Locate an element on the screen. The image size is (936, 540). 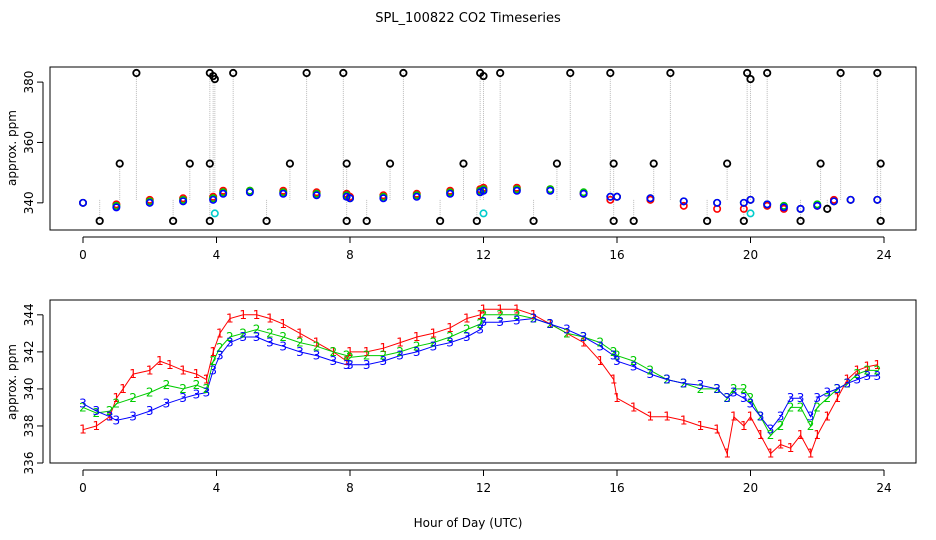
top-x-tick-label: 20 is located at coordinates (750, 255).